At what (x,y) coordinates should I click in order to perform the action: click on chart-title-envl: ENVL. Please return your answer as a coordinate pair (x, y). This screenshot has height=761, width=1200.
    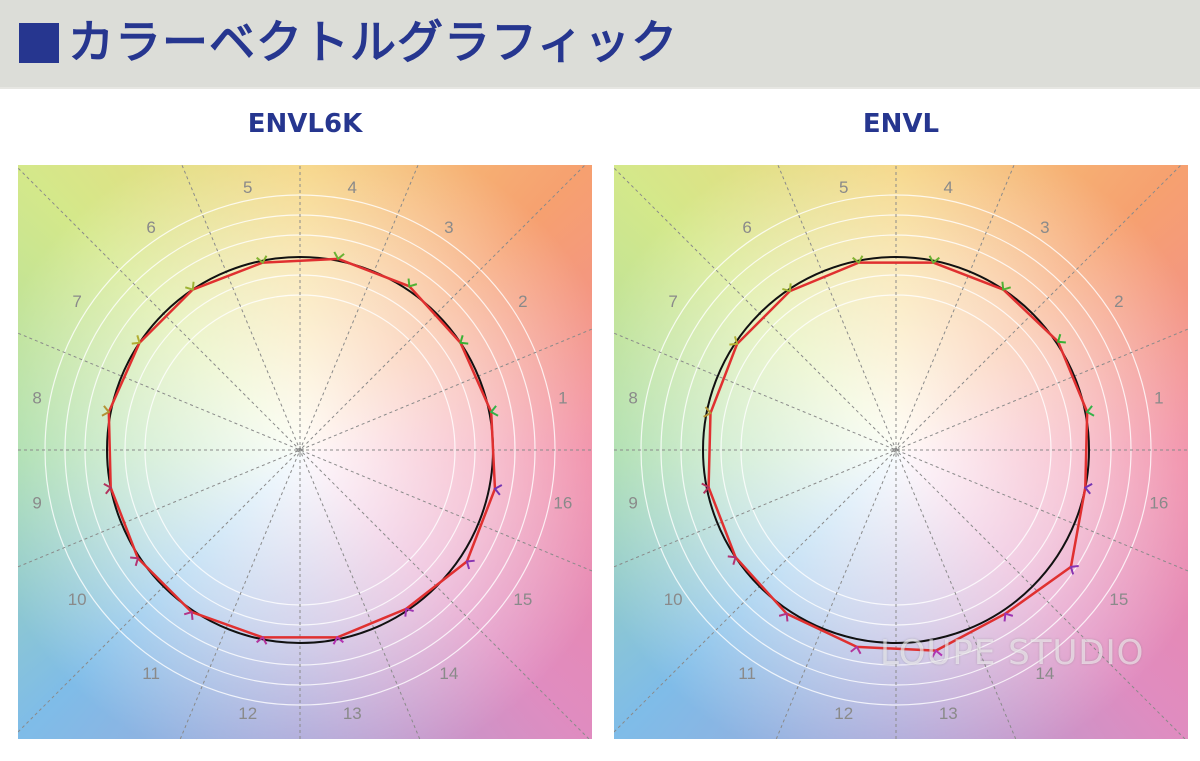
    Looking at the image, I should click on (901, 124).